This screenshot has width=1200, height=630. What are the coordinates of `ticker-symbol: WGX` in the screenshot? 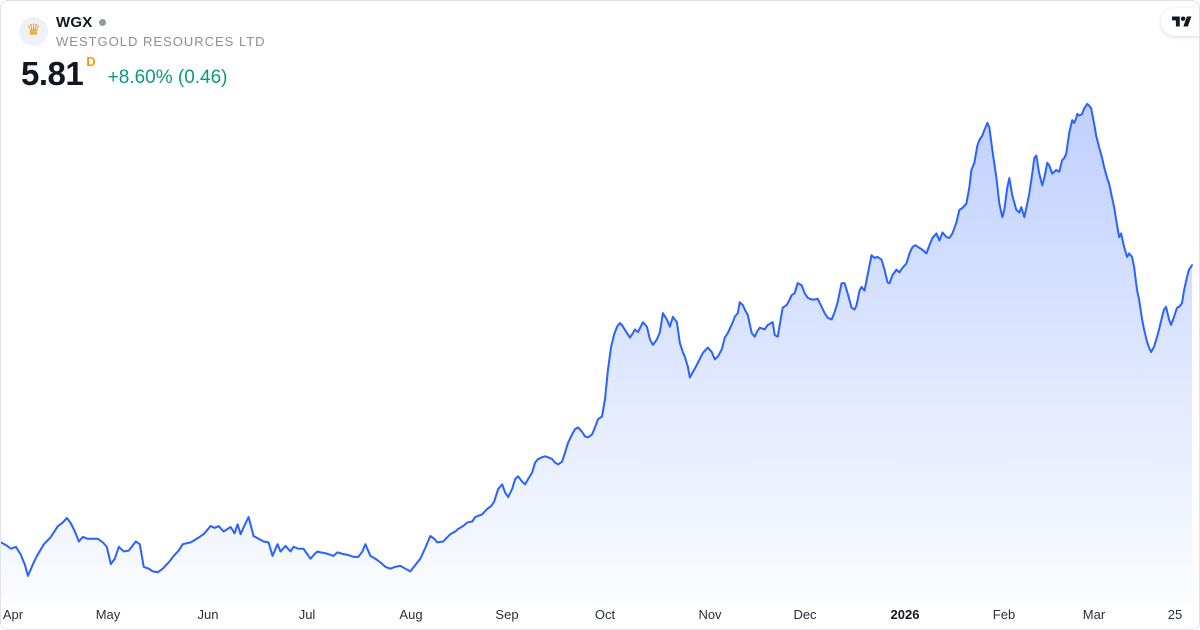 It's located at (74, 22).